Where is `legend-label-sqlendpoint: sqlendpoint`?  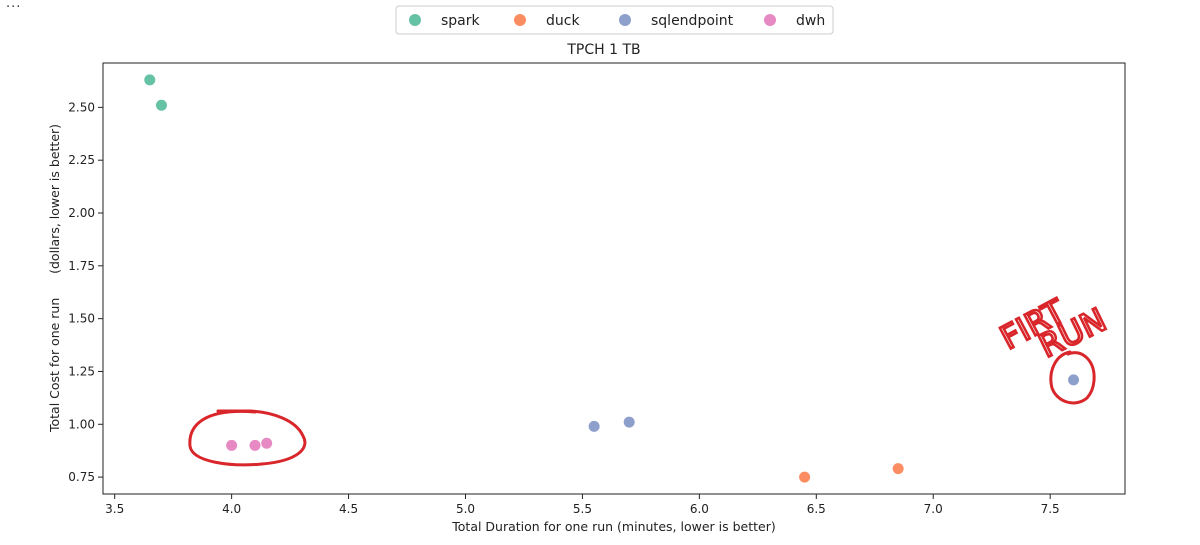
legend-label-sqlendpoint: sqlendpoint is located at coordinates (692, 21).